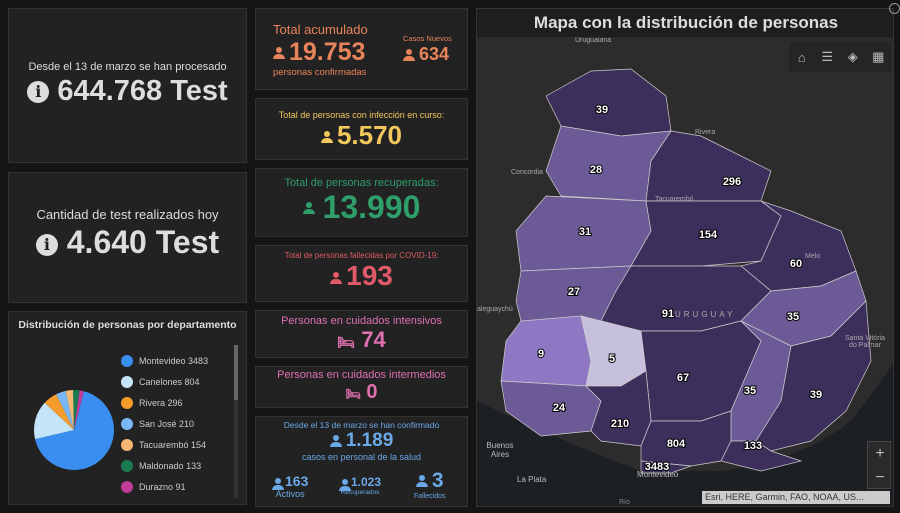 The width and height of the screenshot is (900, 513). I want to click on department-count-label: 67, so click(683, 378).